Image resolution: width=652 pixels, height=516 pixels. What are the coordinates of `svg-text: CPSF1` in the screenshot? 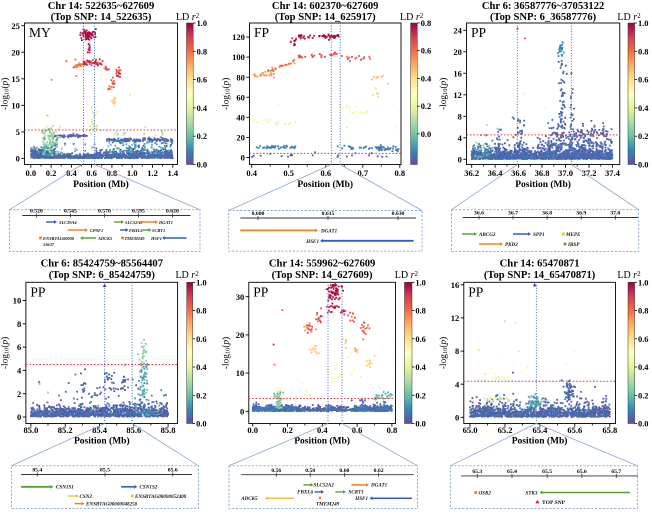 It's located at (96, 230).